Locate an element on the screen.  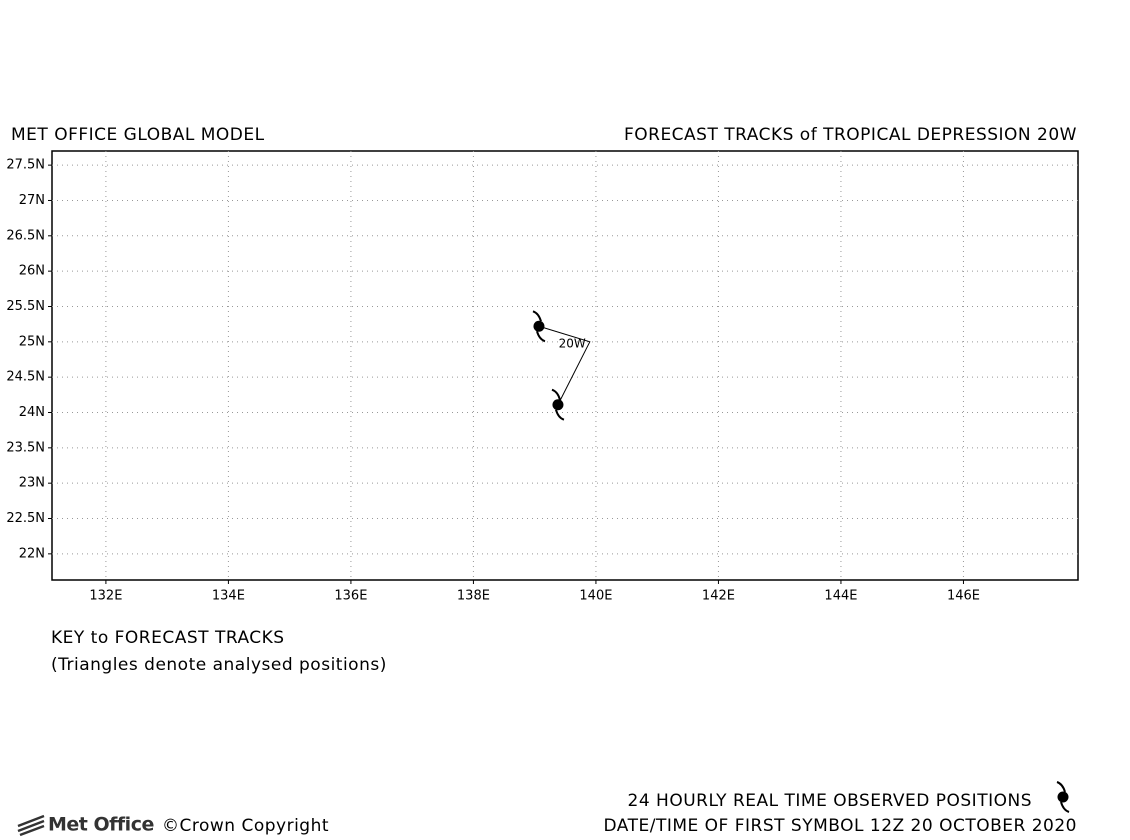
x-tick-label: 142E is located at coordinates (718, 596).